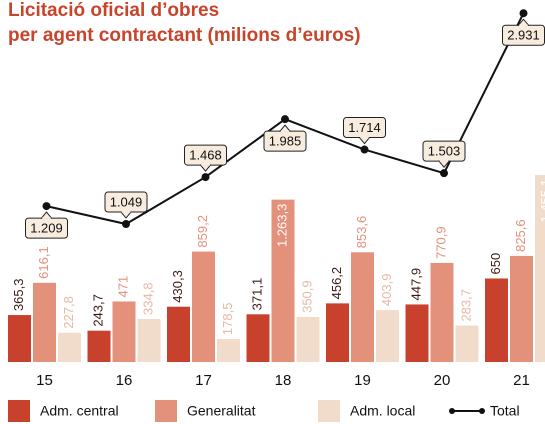  I want to click on total-label: 1.503, so click(444, 151).